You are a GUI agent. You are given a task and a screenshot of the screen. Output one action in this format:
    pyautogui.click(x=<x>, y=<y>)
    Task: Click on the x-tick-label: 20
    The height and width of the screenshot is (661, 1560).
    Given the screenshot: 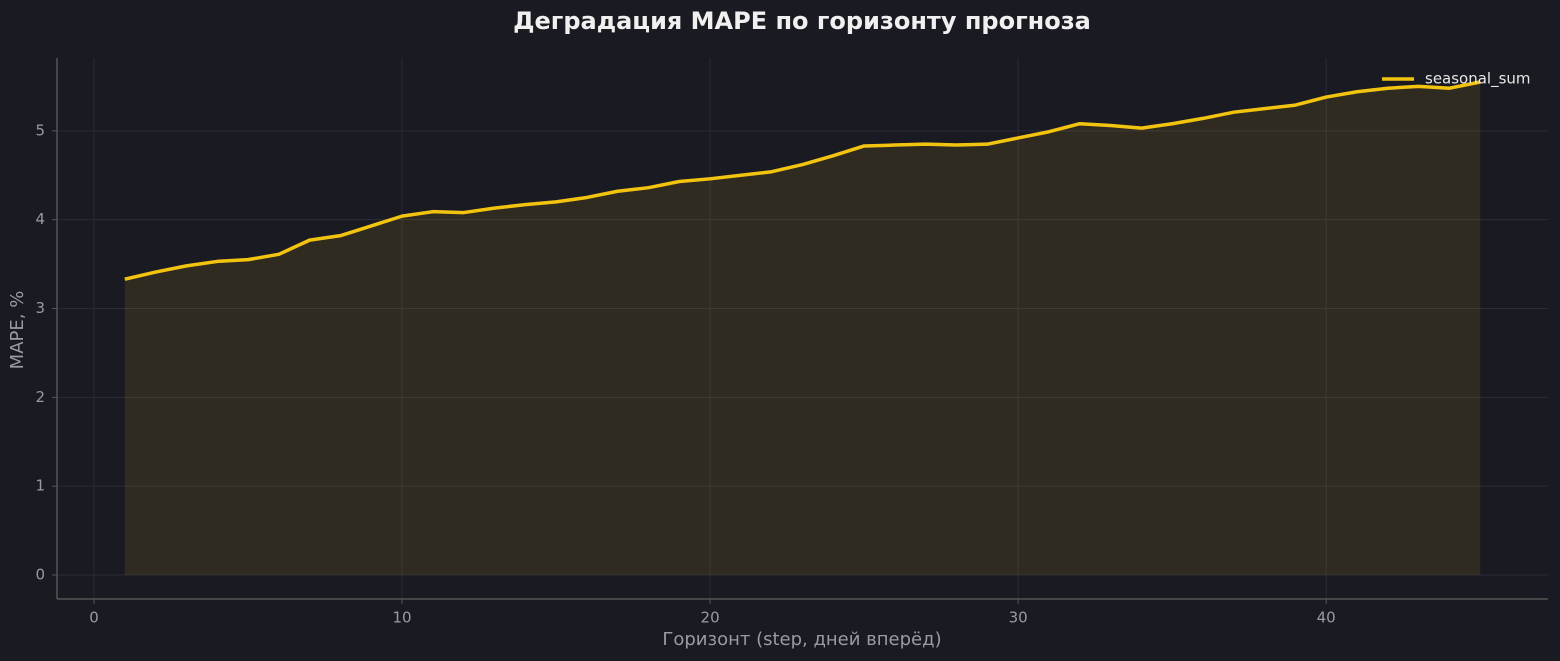 What is the action you would take?
    pyautogui.click(x=710, y=618)
    